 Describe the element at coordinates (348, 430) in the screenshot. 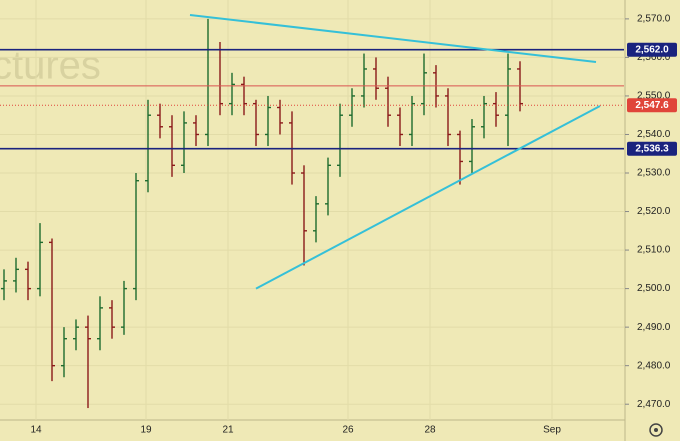

I see `x-tick-label: 26` at that location.